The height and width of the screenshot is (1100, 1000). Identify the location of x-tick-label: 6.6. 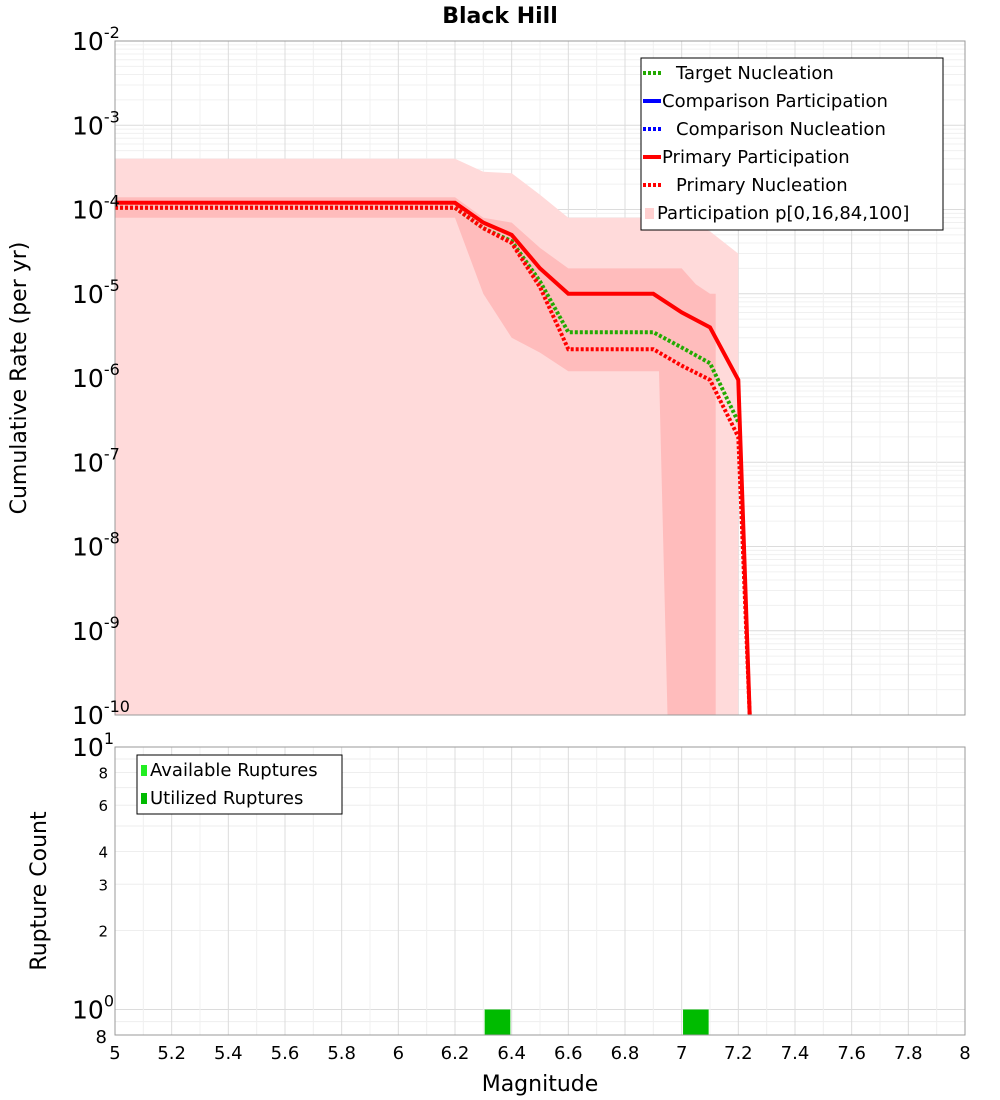
(568, 1053).